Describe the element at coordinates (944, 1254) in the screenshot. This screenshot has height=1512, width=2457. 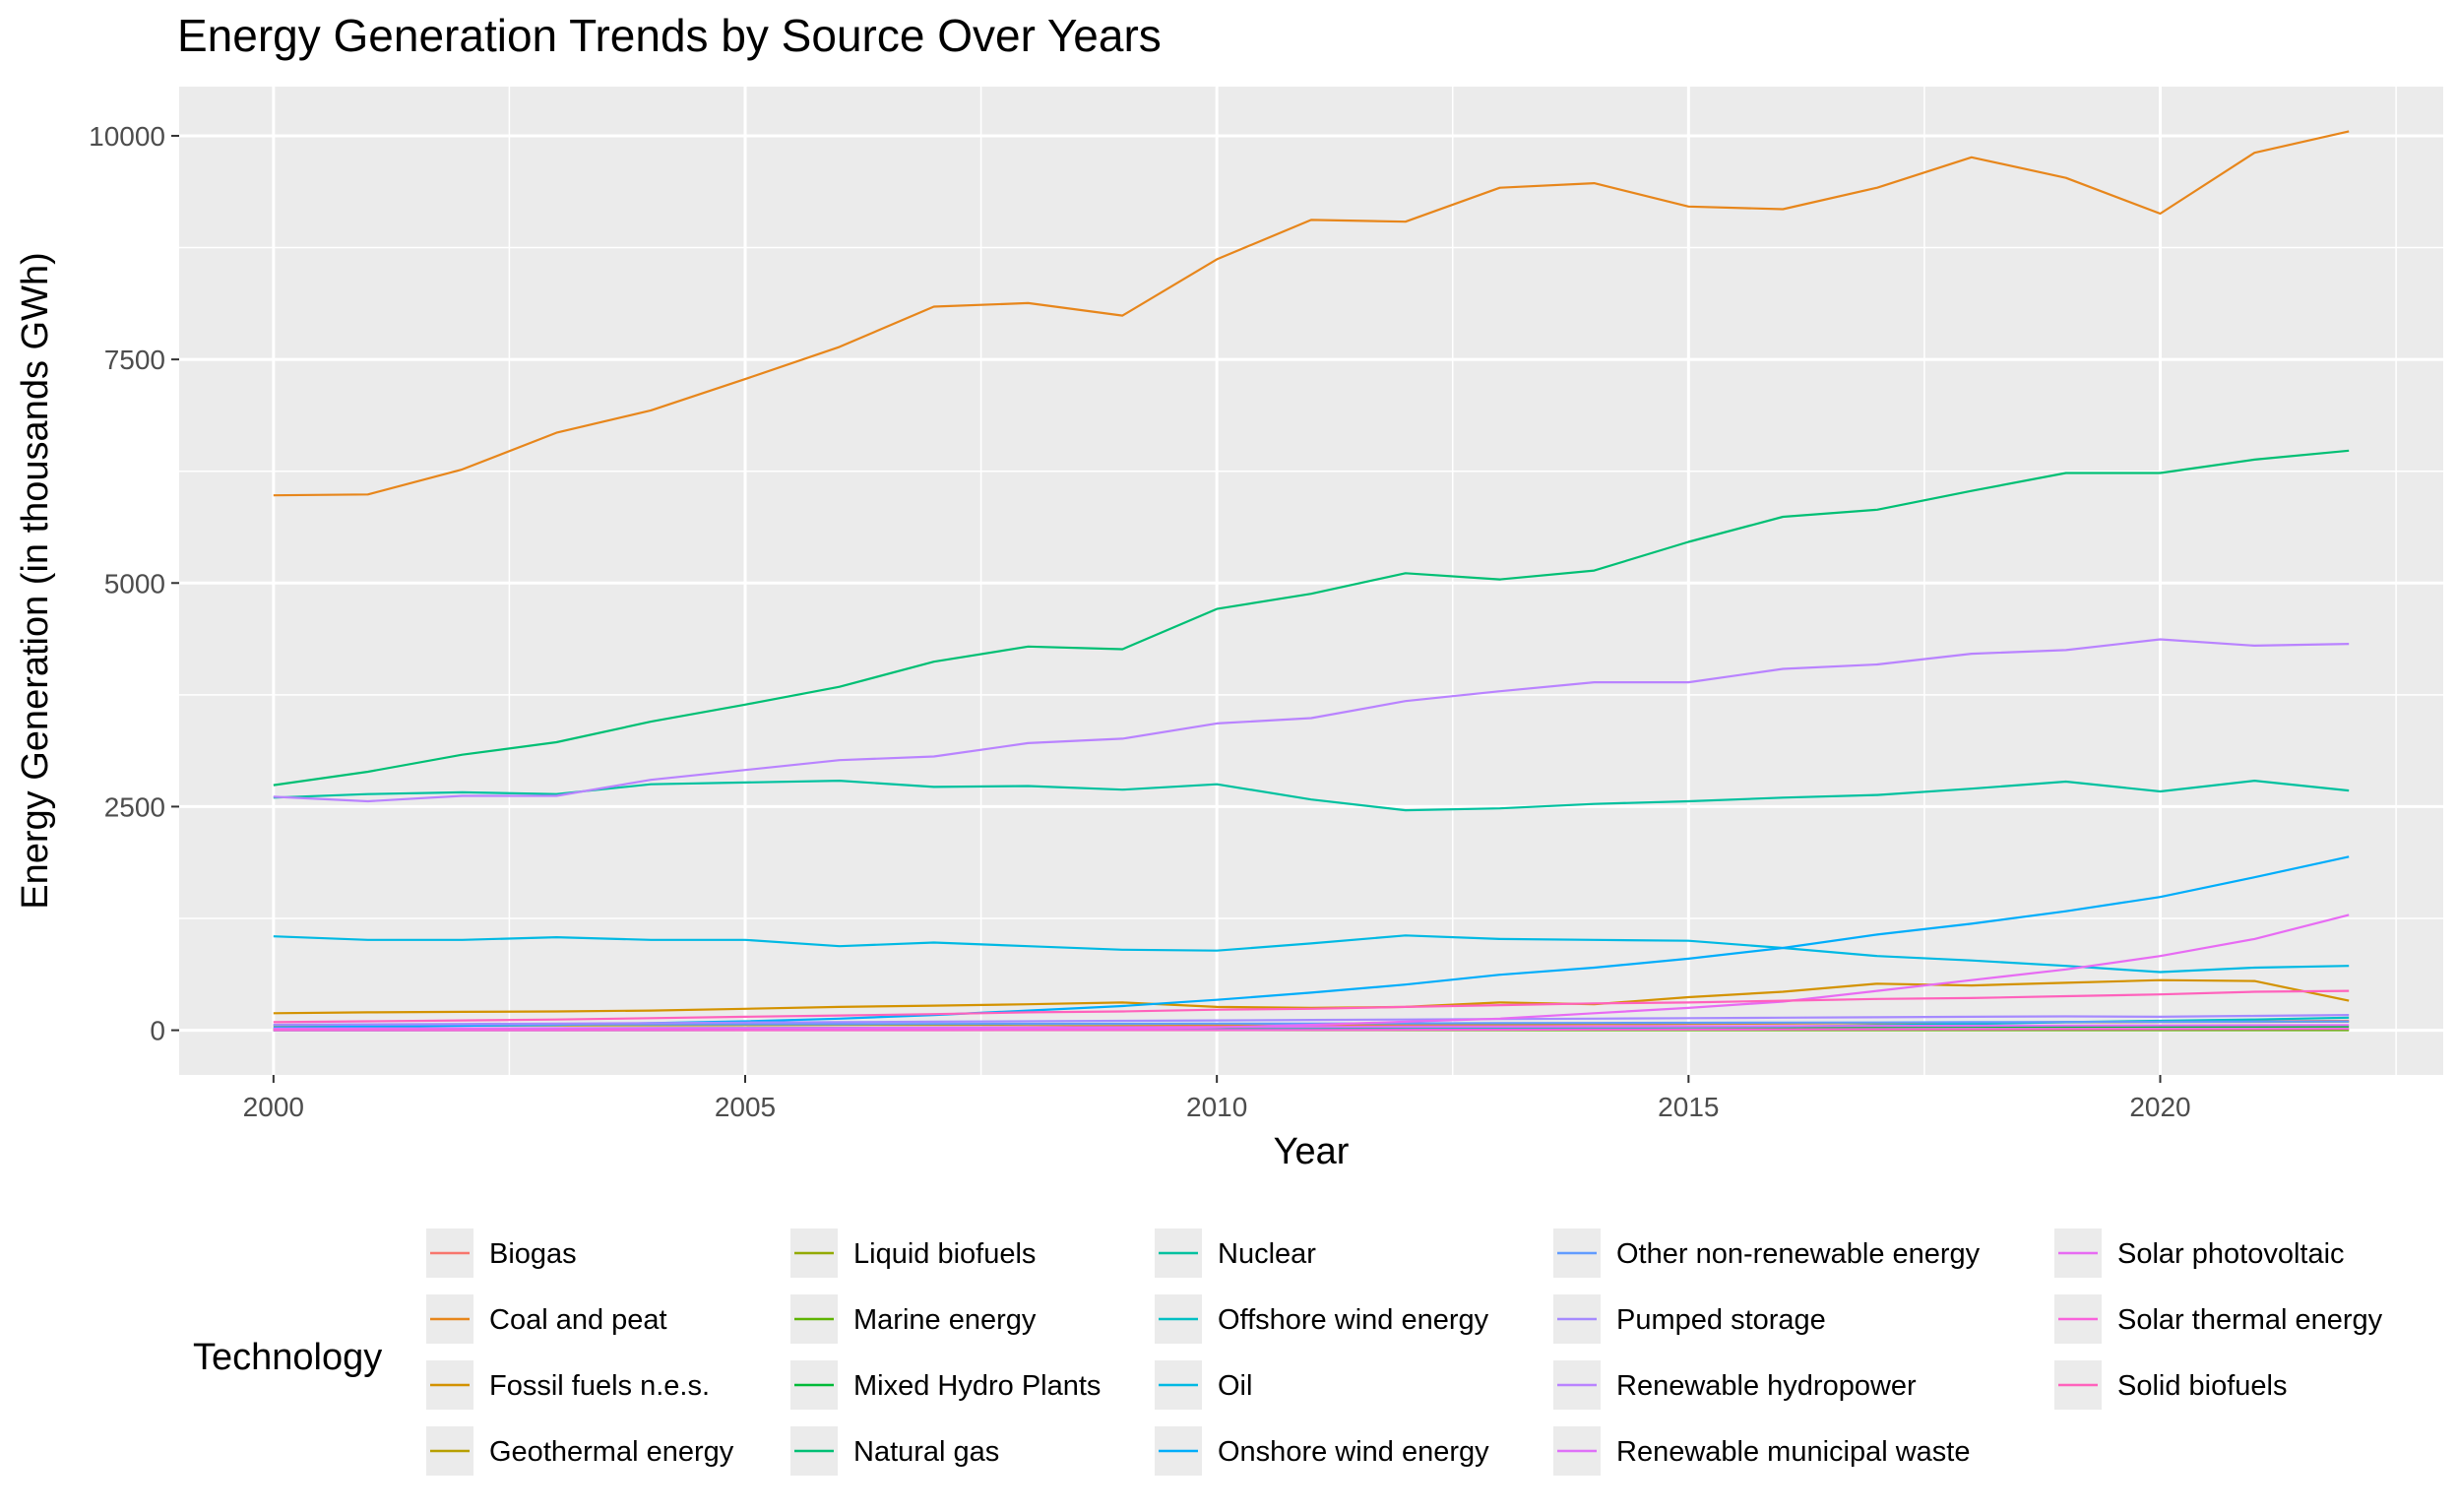
I see `legend-label: Liquid biofuels` at that location.